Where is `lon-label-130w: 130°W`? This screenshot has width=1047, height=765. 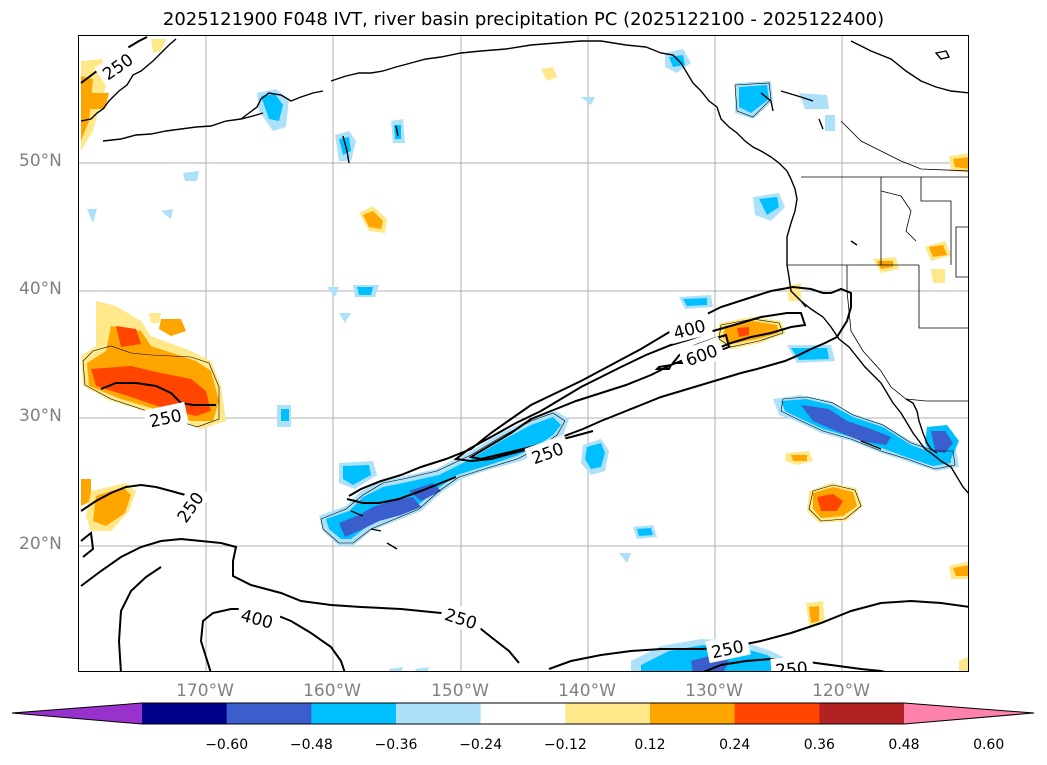
lon-label-130w: 130°W is located at coordinates (714, 691).